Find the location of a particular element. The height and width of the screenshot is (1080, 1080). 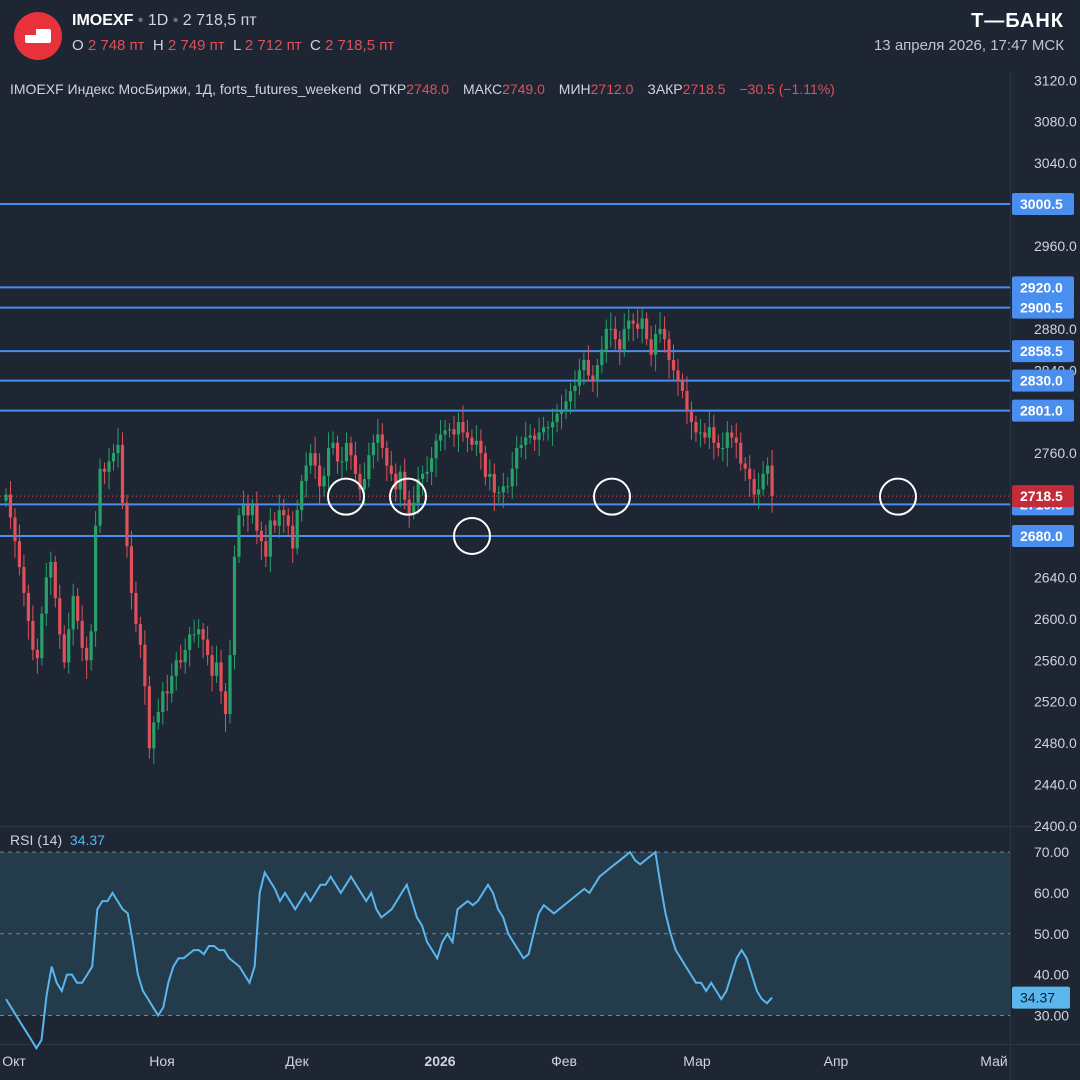

level-tag-label: 2858.5 is located at coordinates (1041, 351).